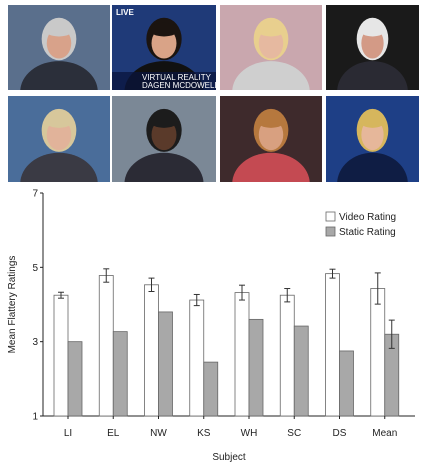 The image size is (423, 463). I want to click on y-axis-title: Mean Flattery Ratings, so click(12, 305).